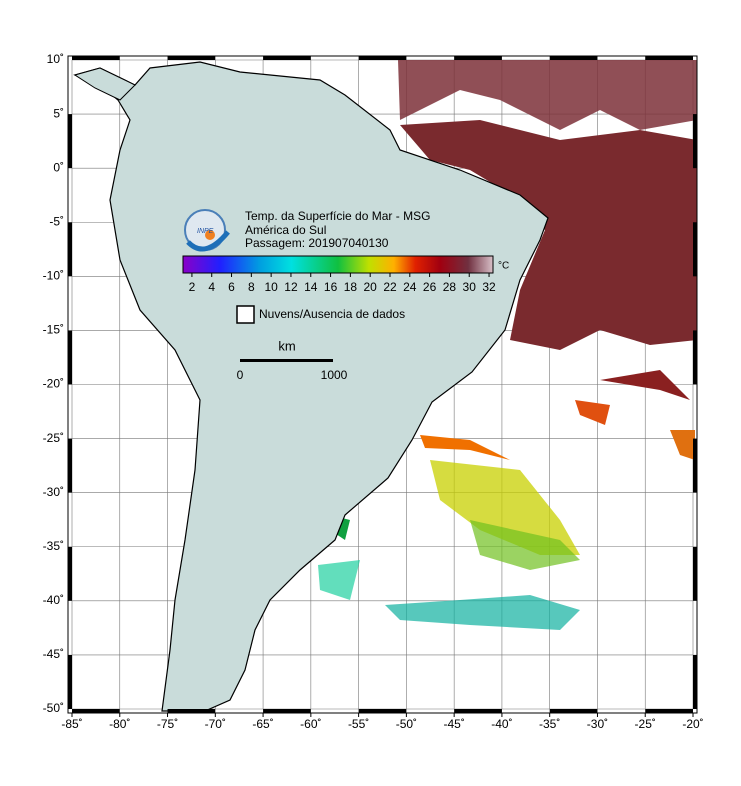 Image resolution: width=741 pixels, height=786 pixels. Describe the element at coordinates (286, 360) in the screenshot. I see `scale-bar` at that location.